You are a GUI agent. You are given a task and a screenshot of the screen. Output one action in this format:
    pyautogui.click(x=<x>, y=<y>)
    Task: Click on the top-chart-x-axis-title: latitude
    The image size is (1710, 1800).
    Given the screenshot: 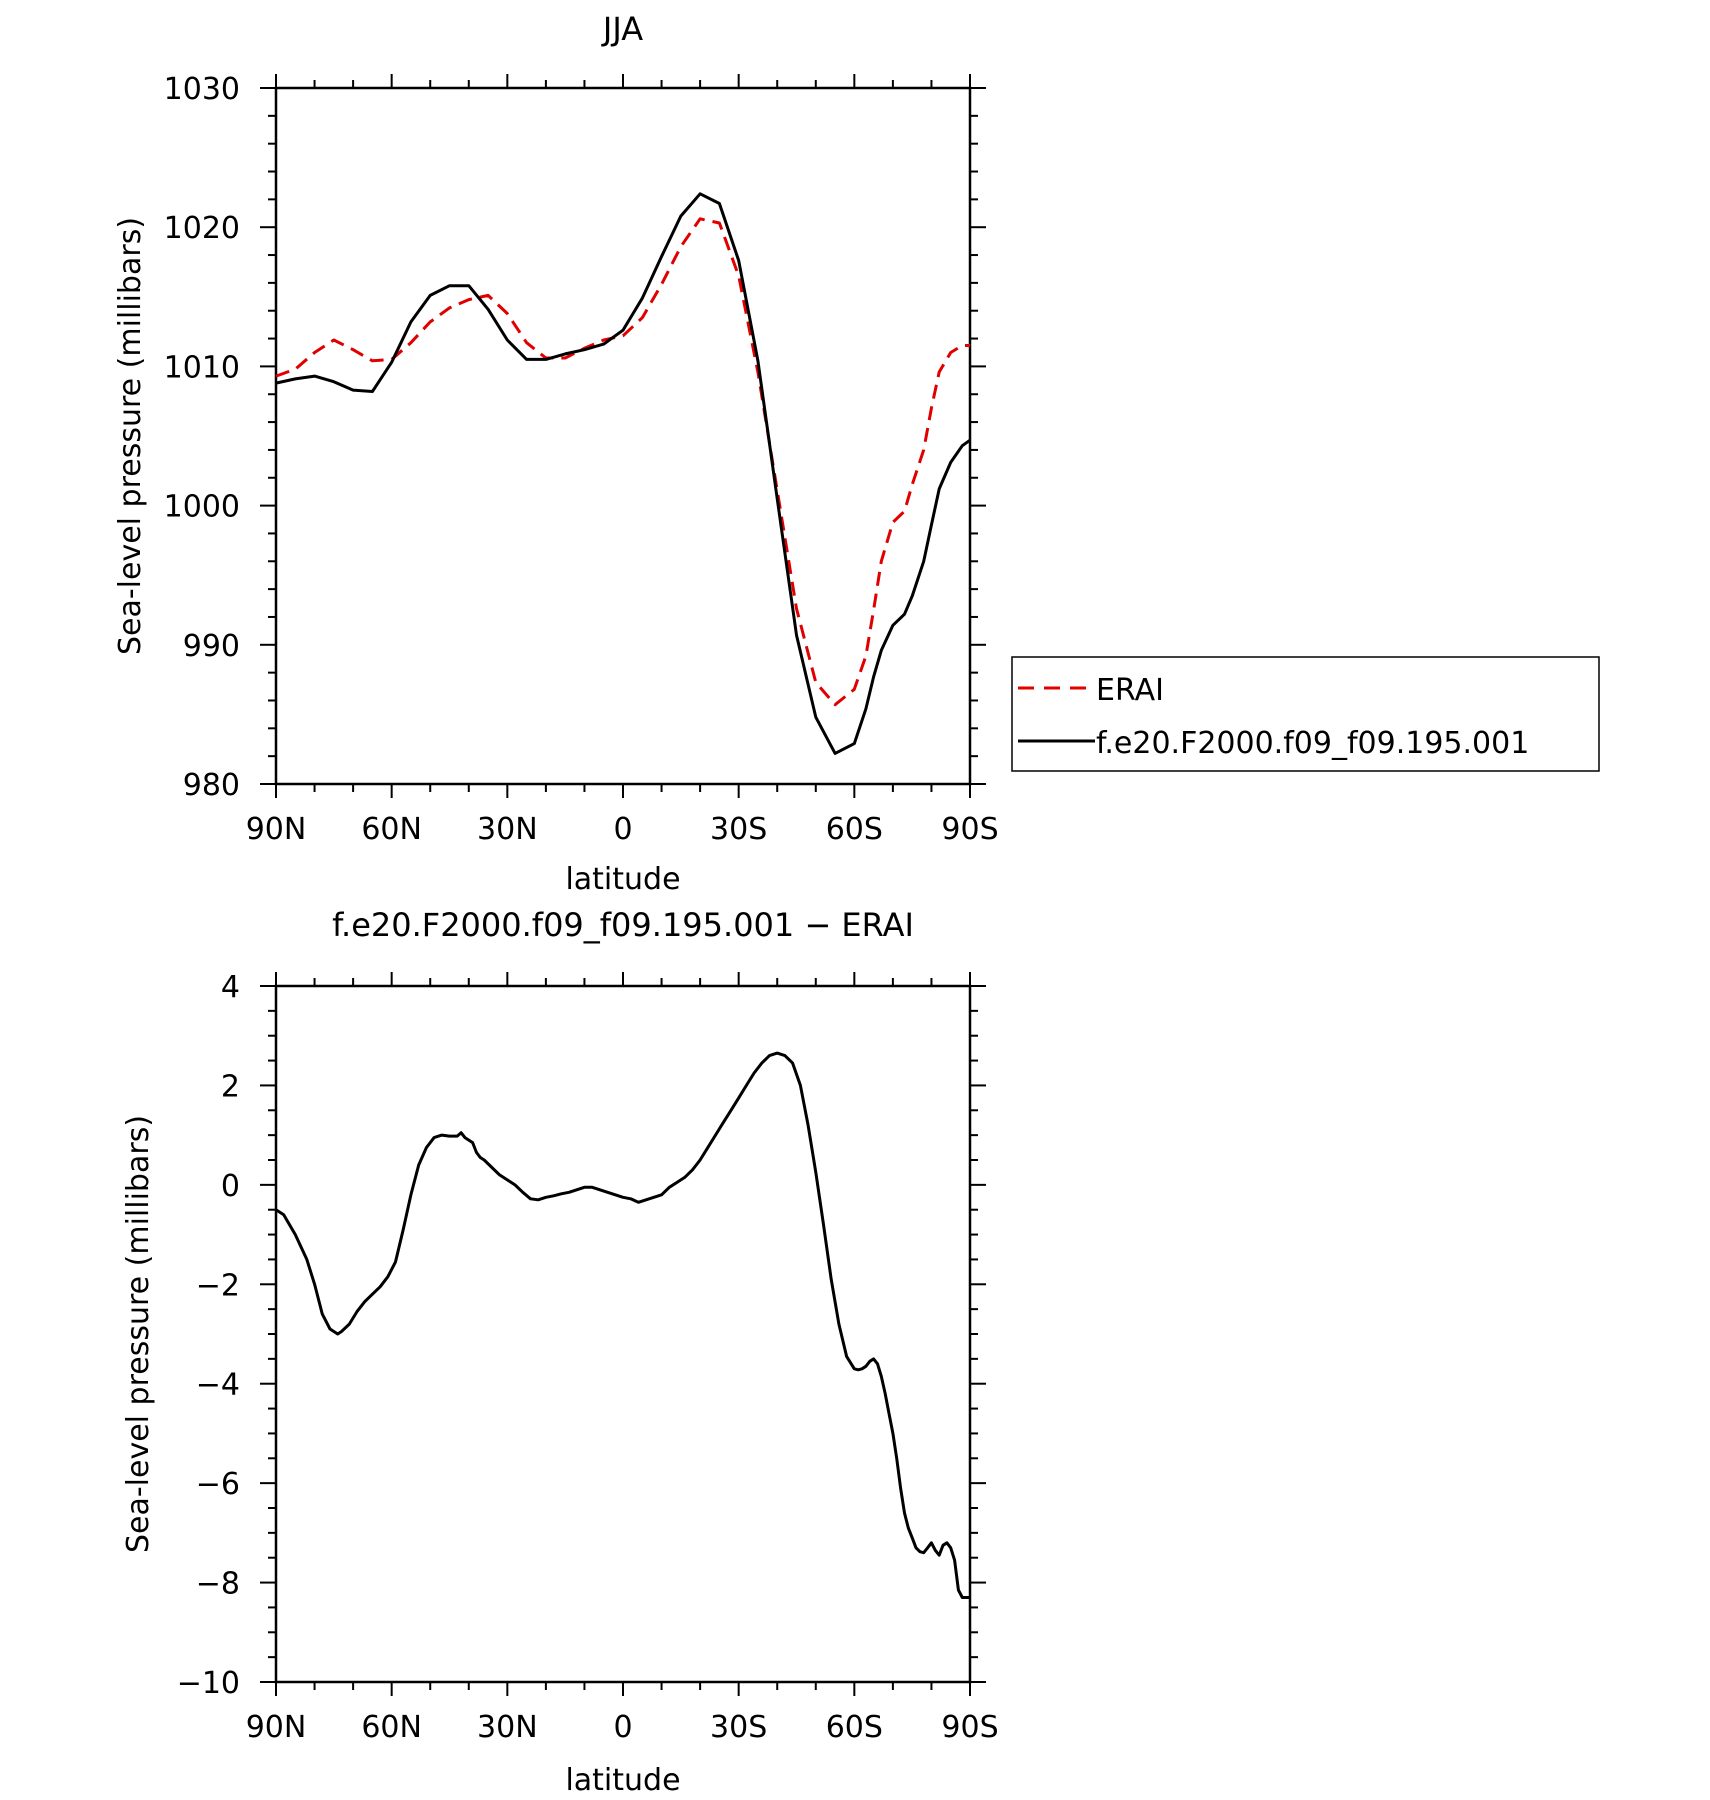 What is the action you would take?
    pyautogui.click(x=622, y=879)
    